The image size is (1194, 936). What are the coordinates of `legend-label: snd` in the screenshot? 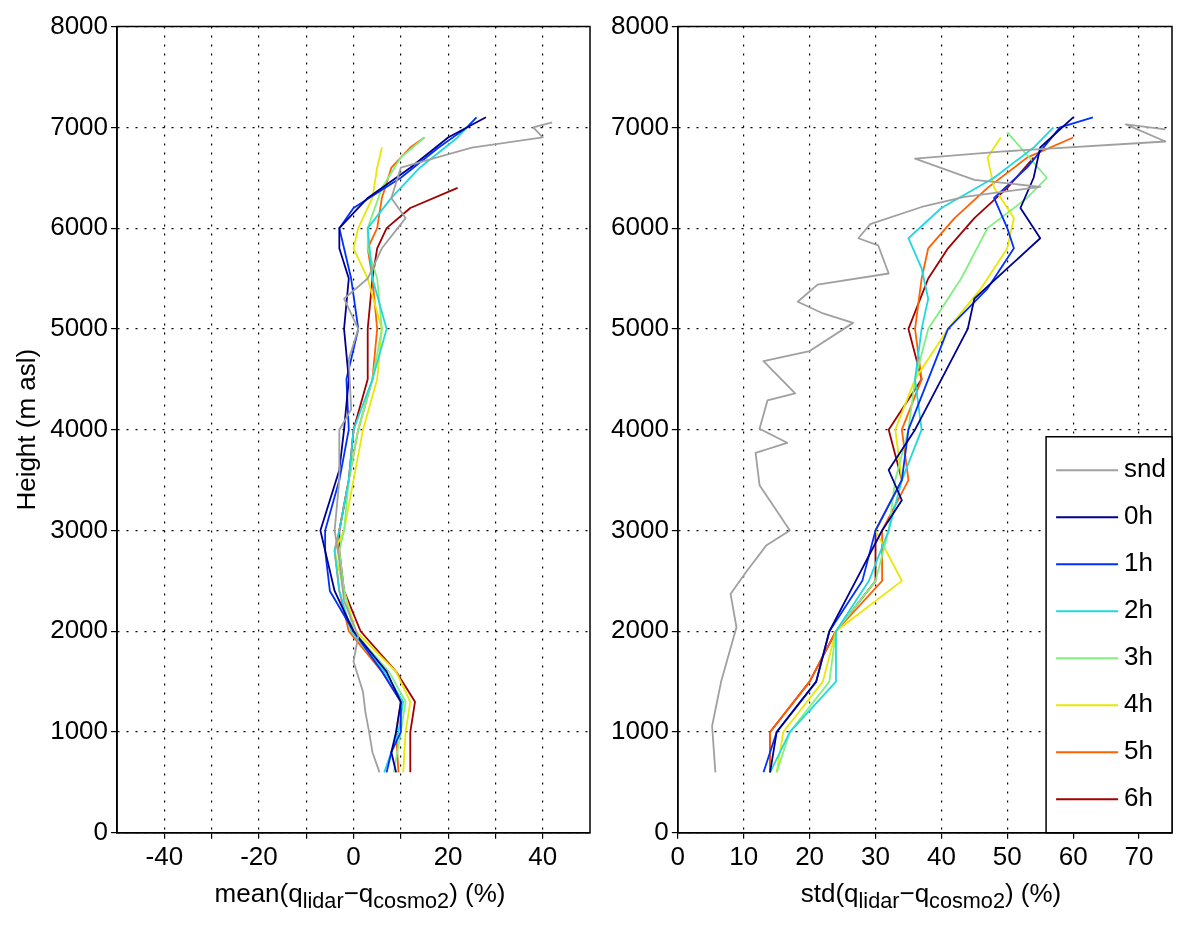 It's located at (1145, 468).